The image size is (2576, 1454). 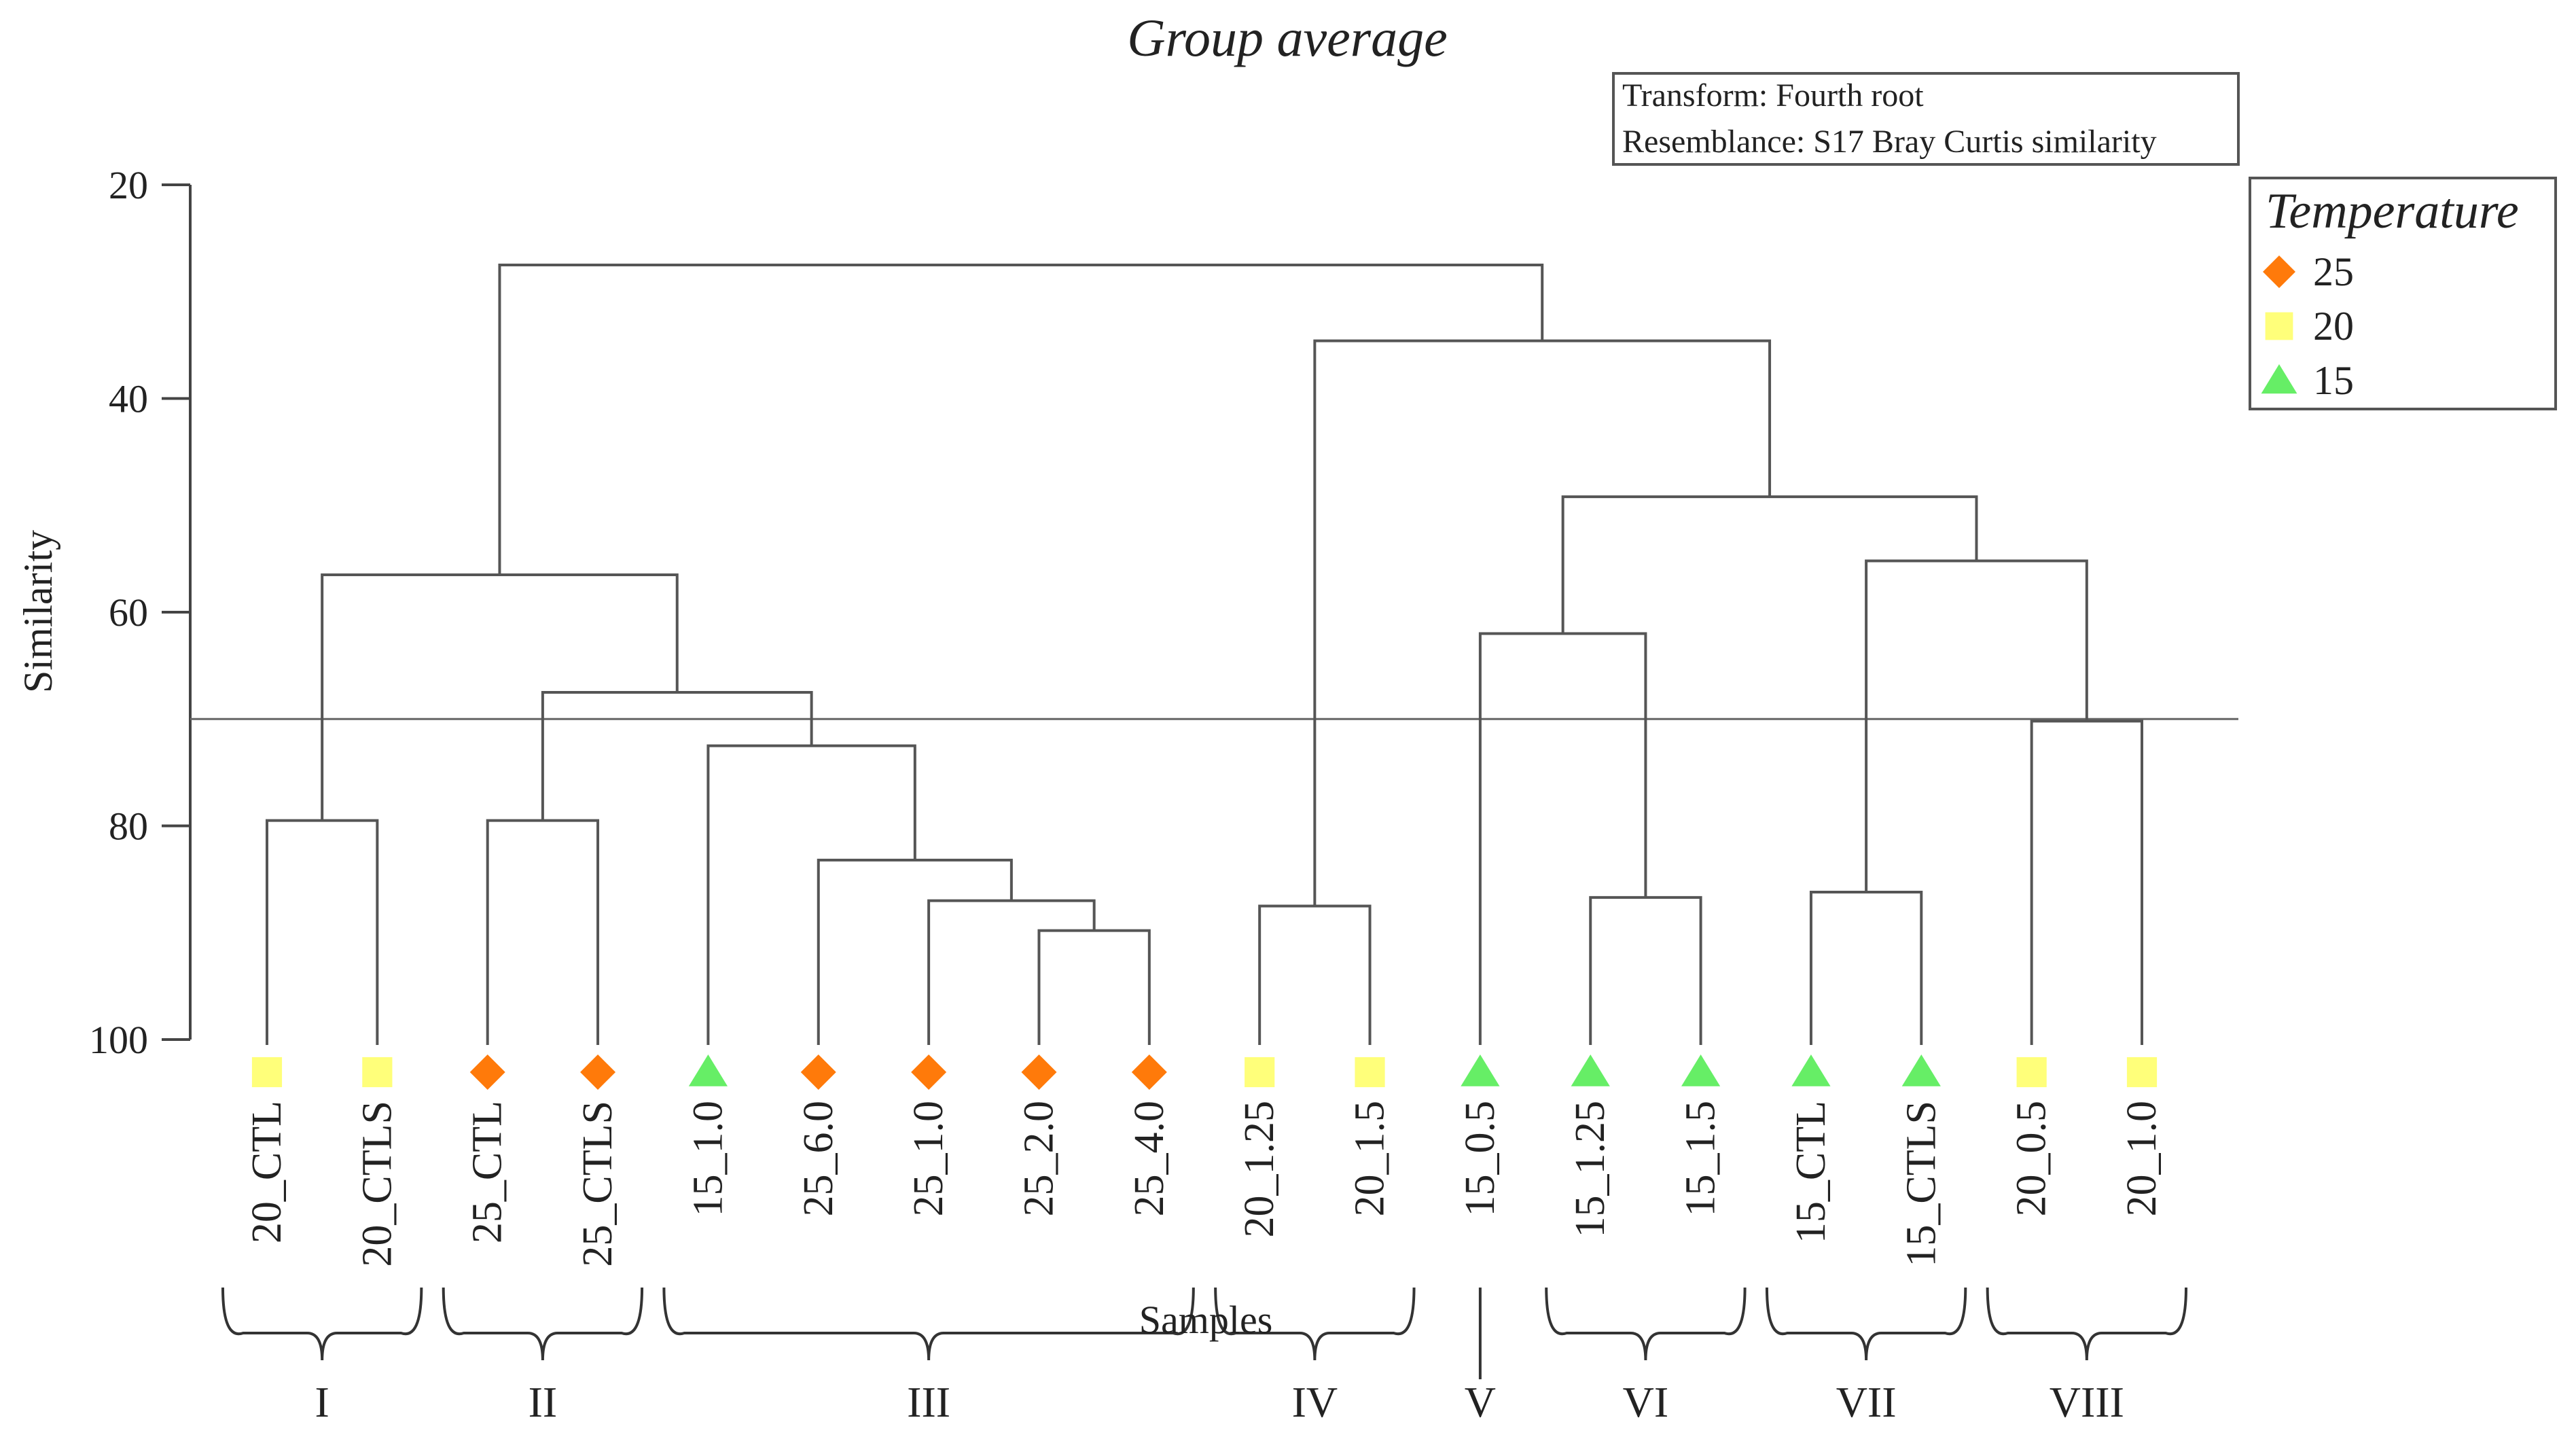 I want to click on leaf-label: 15_1.5, so click(x=1701, y=1159).